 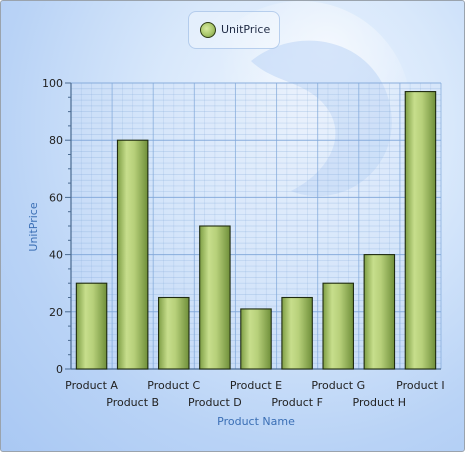 I want to click on x-tick-label: Product I, so click(x=420, y=385).